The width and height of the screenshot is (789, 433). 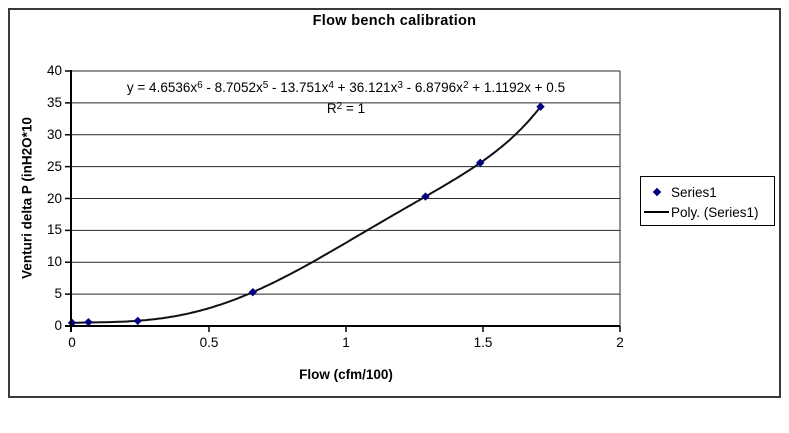 What do you see at coordinates (58, 325) in the screenshot?
I see `y-tick-label: 0` at bounding box center [58, 325].